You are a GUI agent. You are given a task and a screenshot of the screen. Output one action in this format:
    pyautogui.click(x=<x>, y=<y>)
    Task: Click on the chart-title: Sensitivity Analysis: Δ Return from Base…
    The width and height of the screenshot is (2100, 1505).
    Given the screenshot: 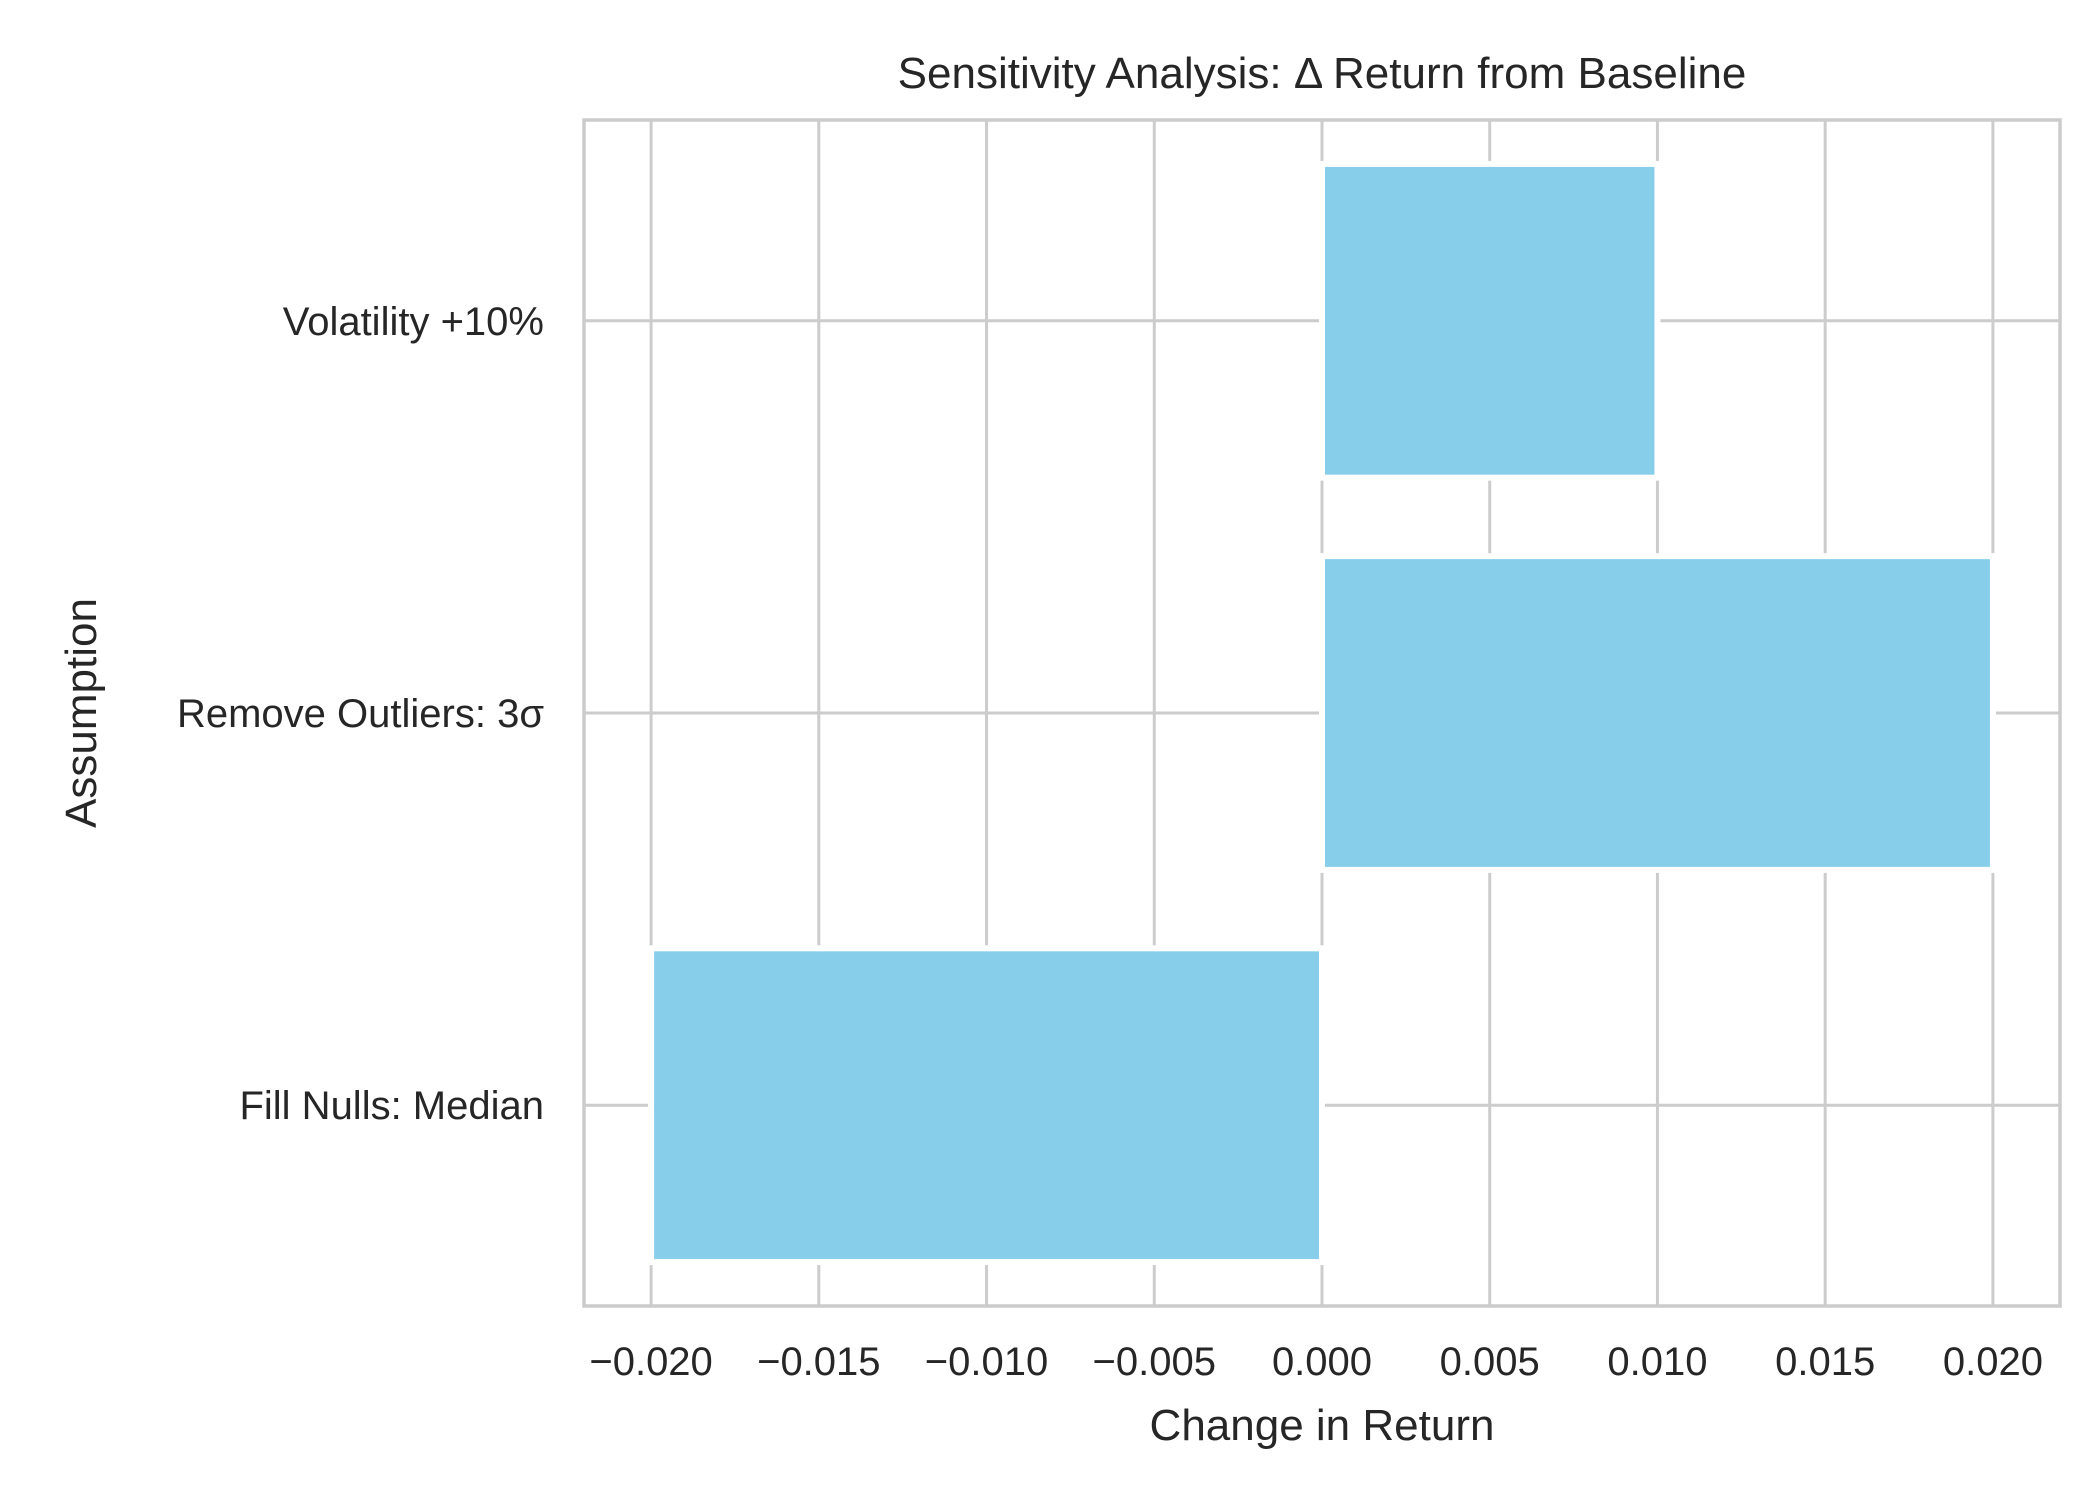 What is the action you would take?
    pyautogui.click(x=1322, y=73)
    